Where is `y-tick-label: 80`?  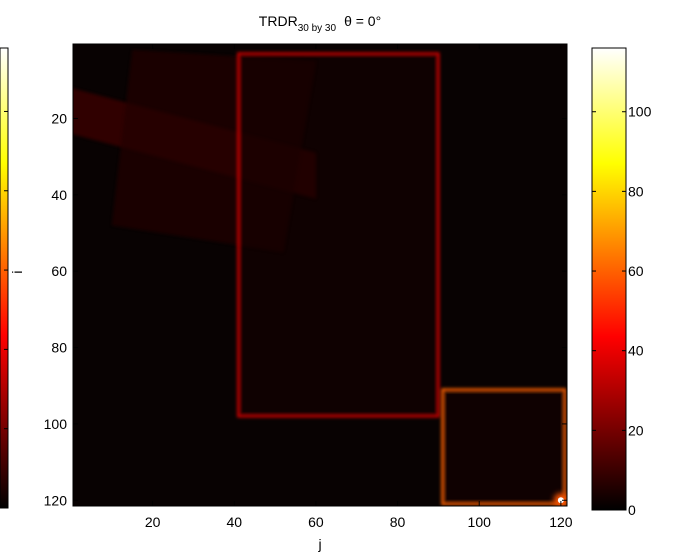
y-tick-label: 80 is located at coordinates (59, 348).